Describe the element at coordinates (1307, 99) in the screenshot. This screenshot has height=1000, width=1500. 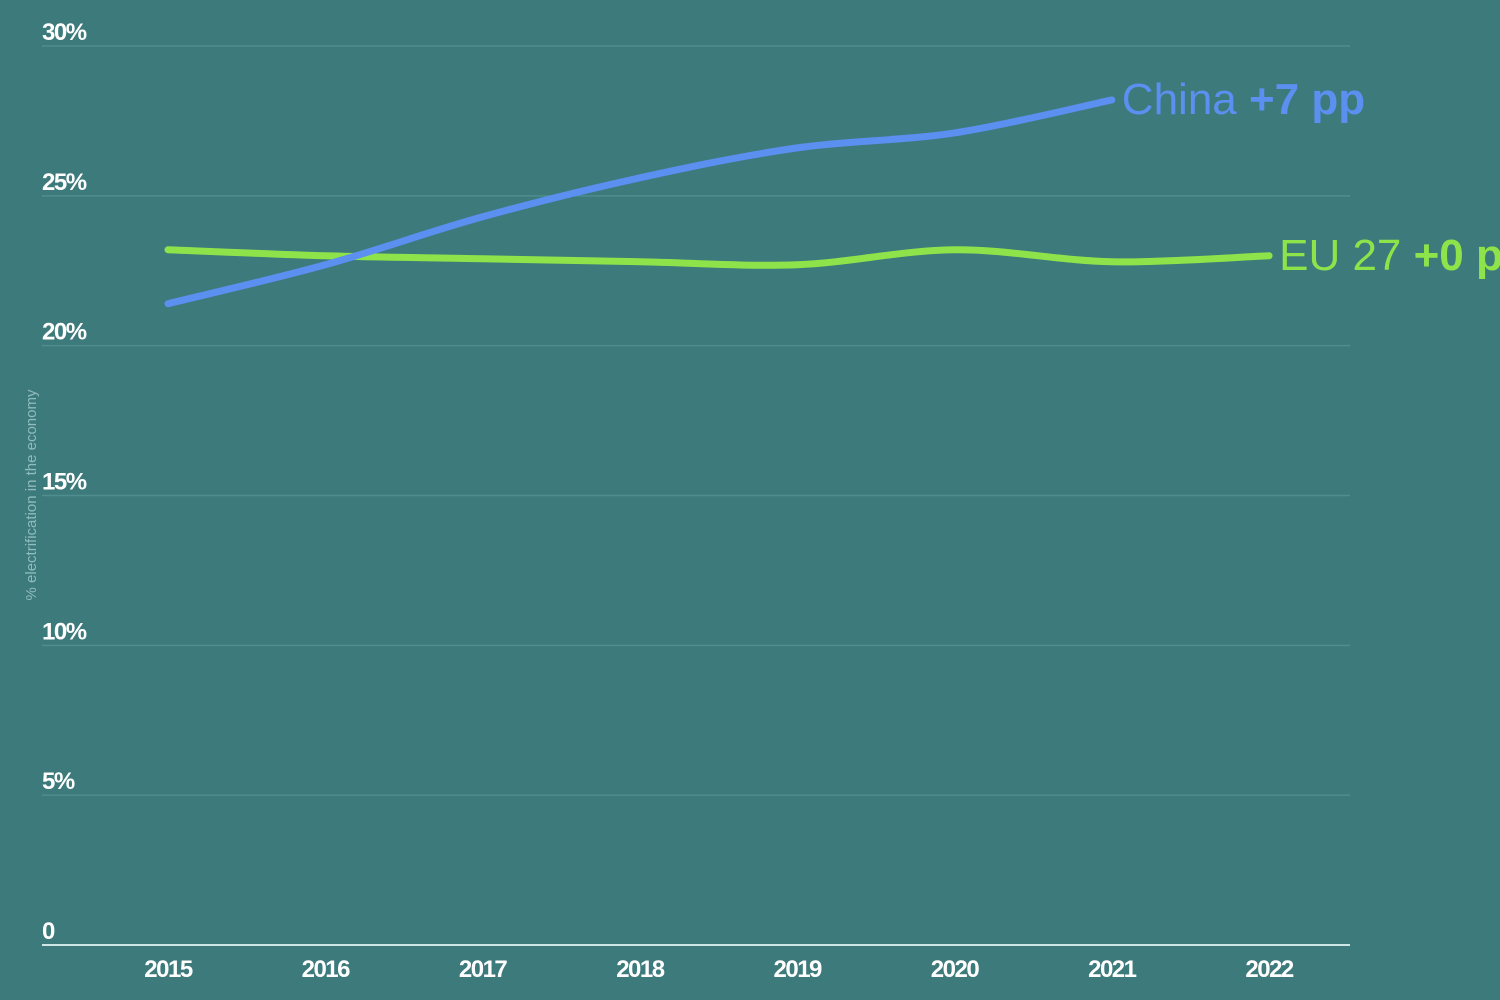
I see `series-change: +7 pp` at that location.